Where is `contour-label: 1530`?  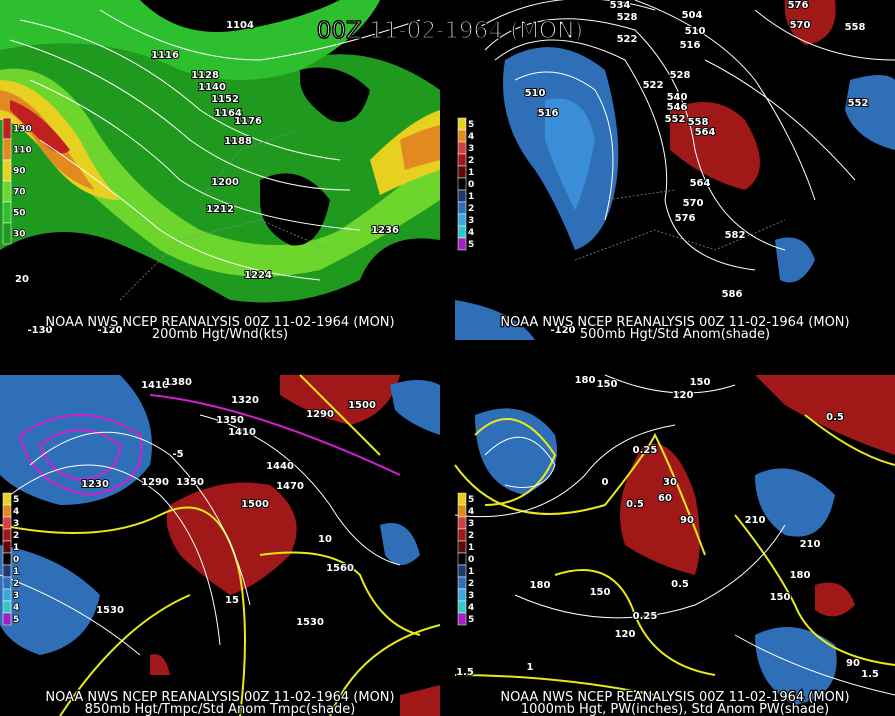
contour-label: 1530 is located at coordinates (310, 622).